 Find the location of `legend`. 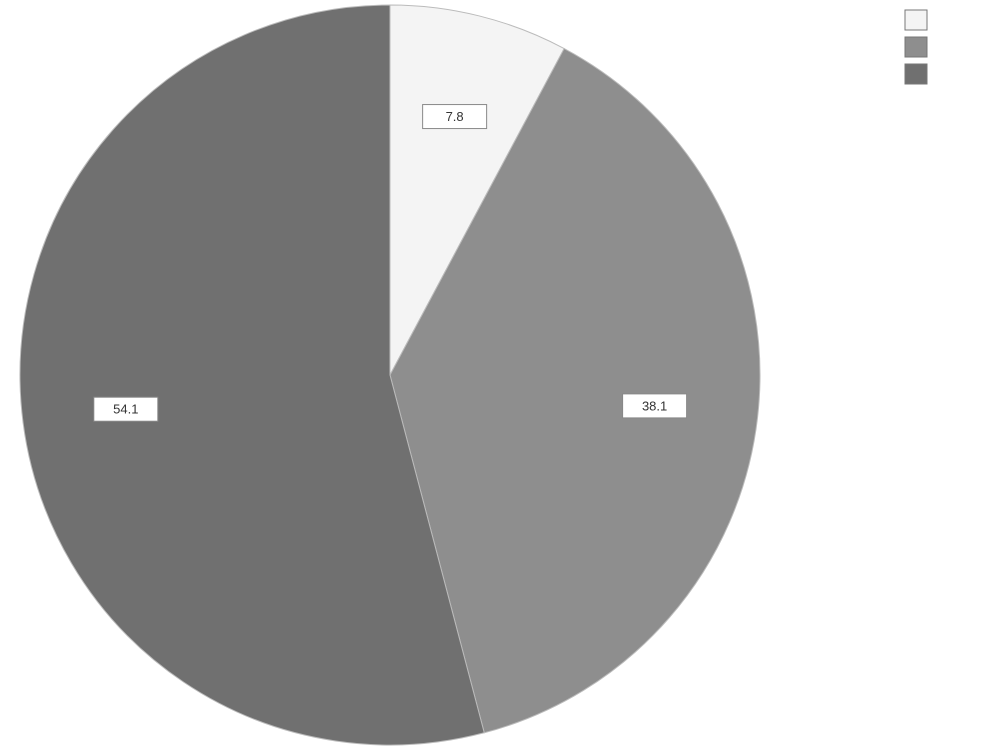

legend is located at coordinates (916, 47).